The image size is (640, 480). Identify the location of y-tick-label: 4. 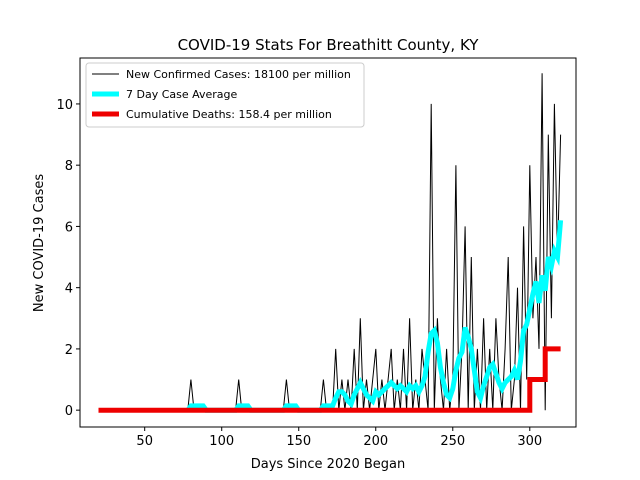
(69, 289).